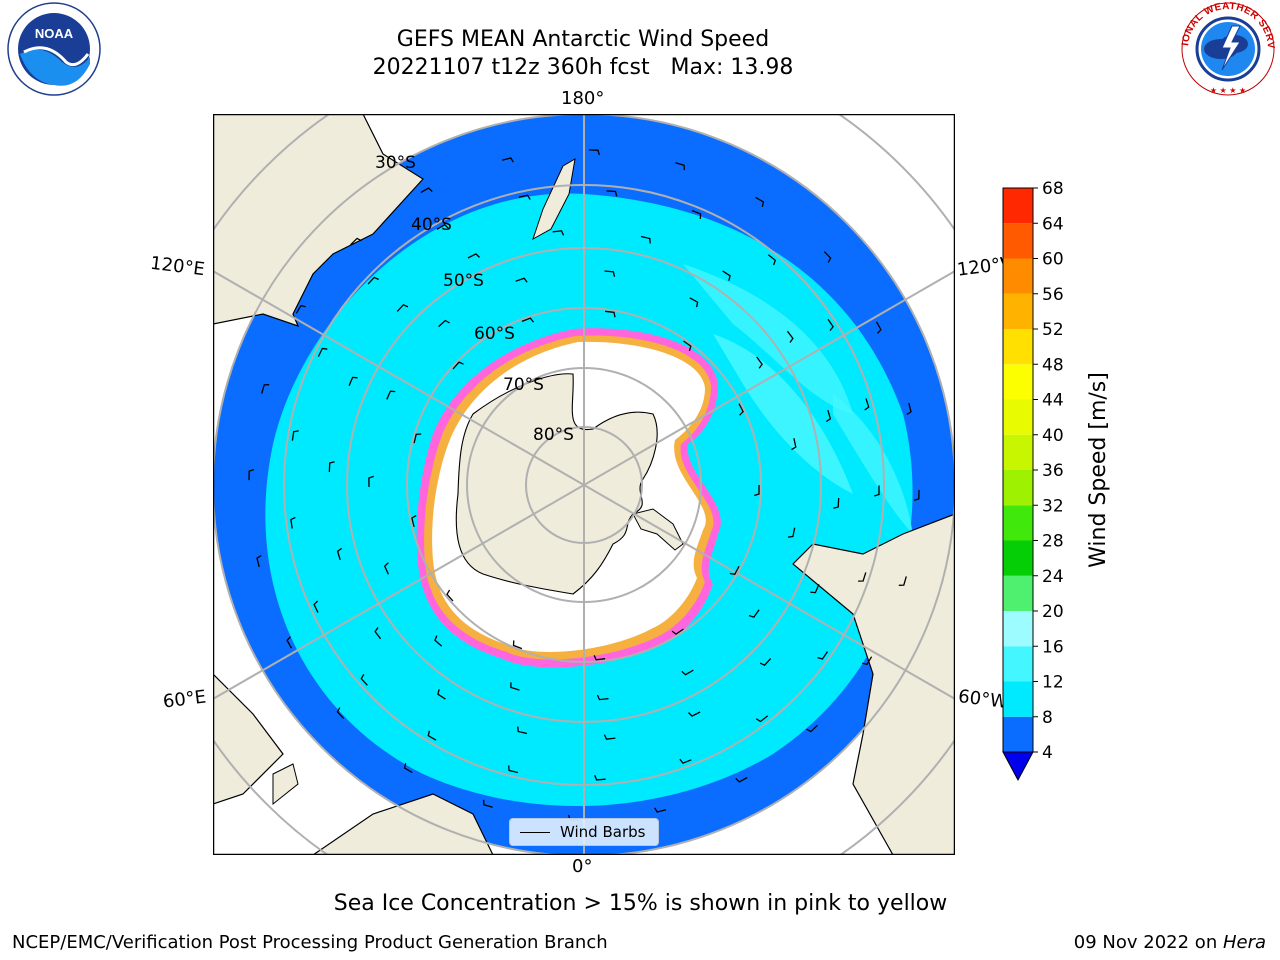  I want to click on colorbar-tick-label: 12, so click(1053, 683).